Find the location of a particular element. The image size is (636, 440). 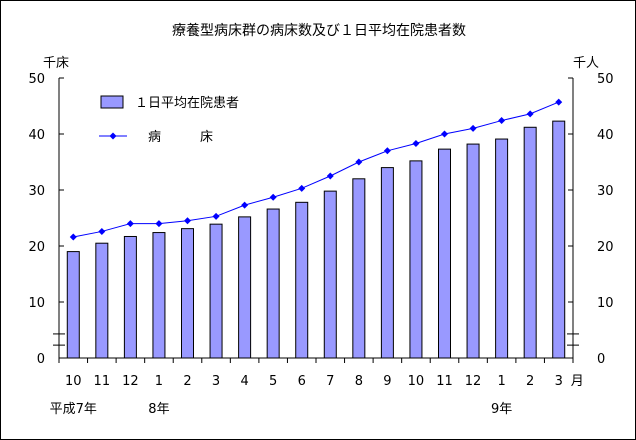

legend-swatch-bar is located at coordinates (112, 102).